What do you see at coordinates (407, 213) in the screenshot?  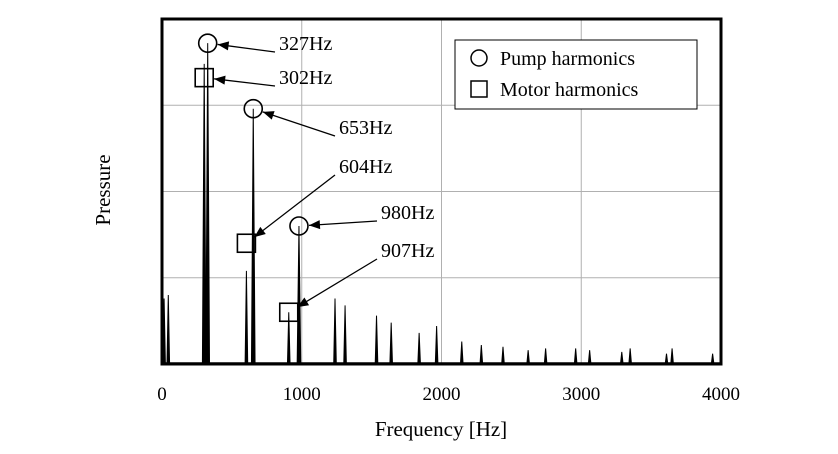 I see `annotation-label-4: 980Hz` at bounding box center [407, 213].